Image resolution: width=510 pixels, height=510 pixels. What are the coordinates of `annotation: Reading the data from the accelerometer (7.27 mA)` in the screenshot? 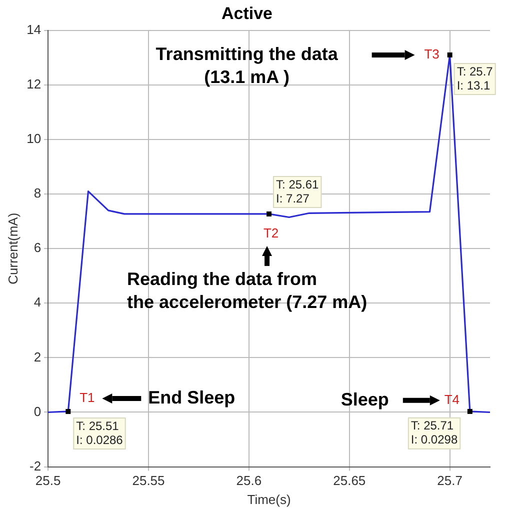 It's located at (247, 290).